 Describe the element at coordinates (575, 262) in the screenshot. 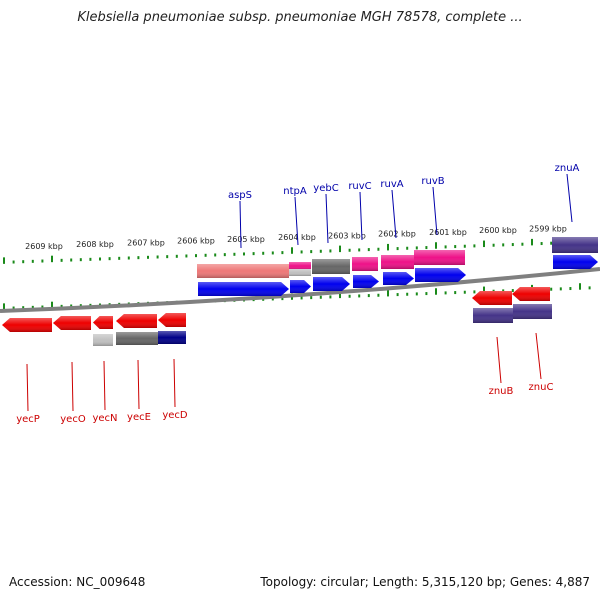

I see `cds-znuA` at that location.